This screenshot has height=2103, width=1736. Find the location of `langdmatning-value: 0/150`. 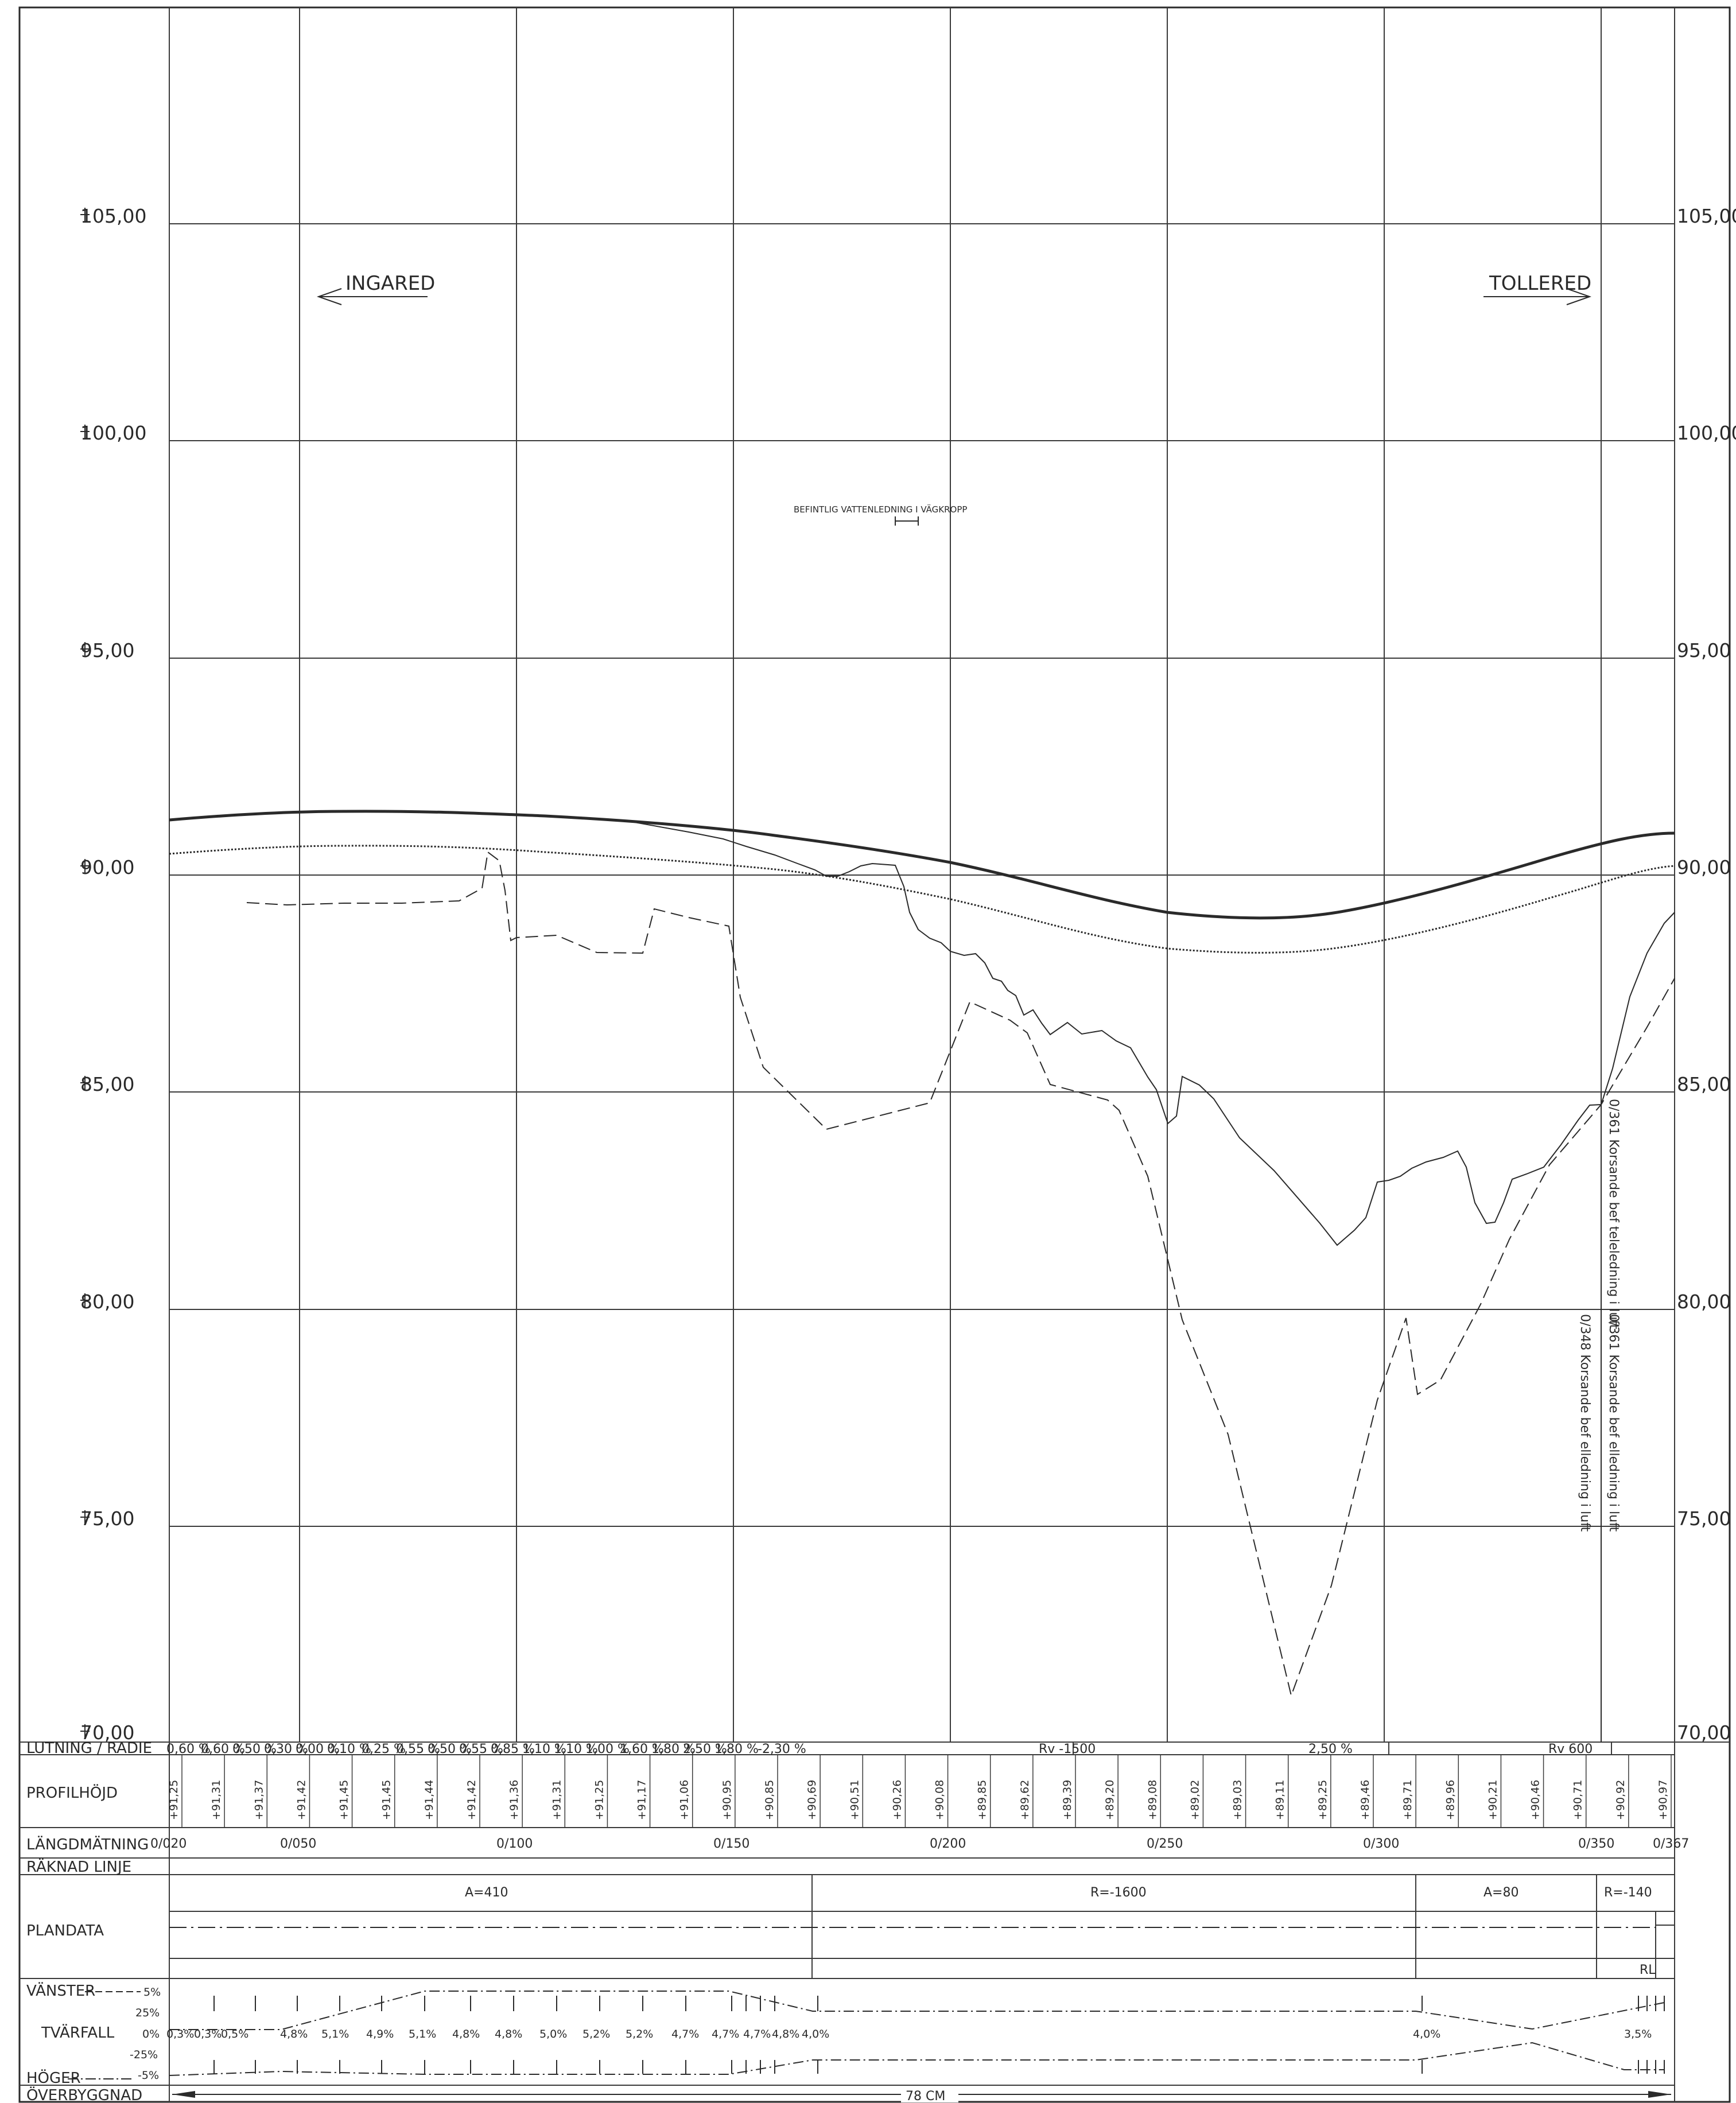

langdmatning-value: 0/150 is located at coordinates (731, 1844).